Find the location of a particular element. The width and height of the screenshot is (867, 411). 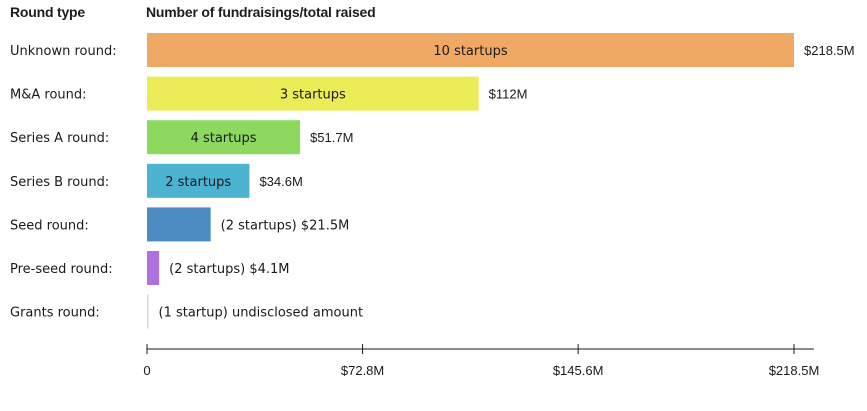

bar-count-label: 3 startups is located at coordinates (313, 95).